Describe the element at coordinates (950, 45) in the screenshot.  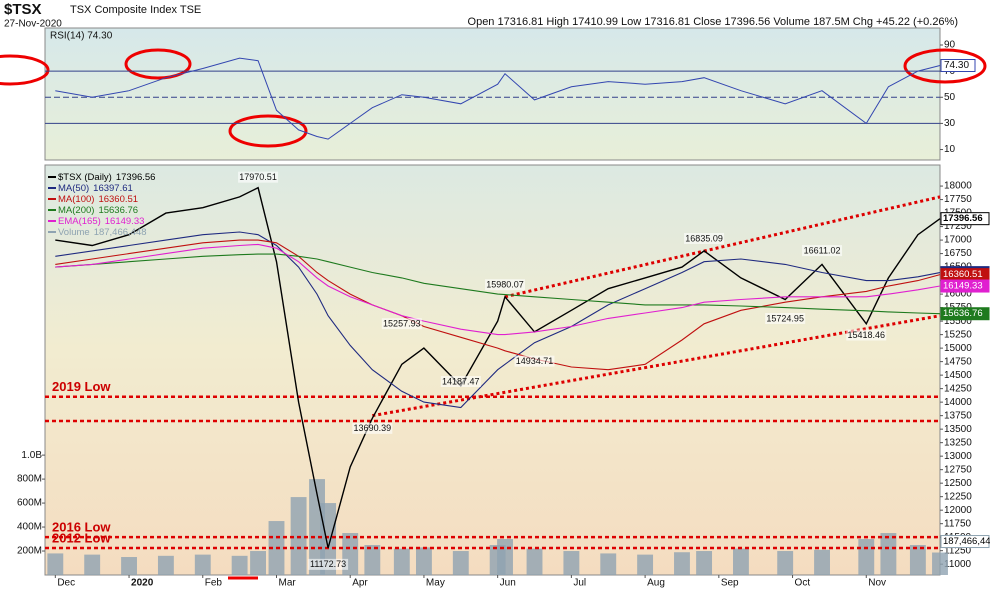
I see `y-tick-label: 90` at that location.